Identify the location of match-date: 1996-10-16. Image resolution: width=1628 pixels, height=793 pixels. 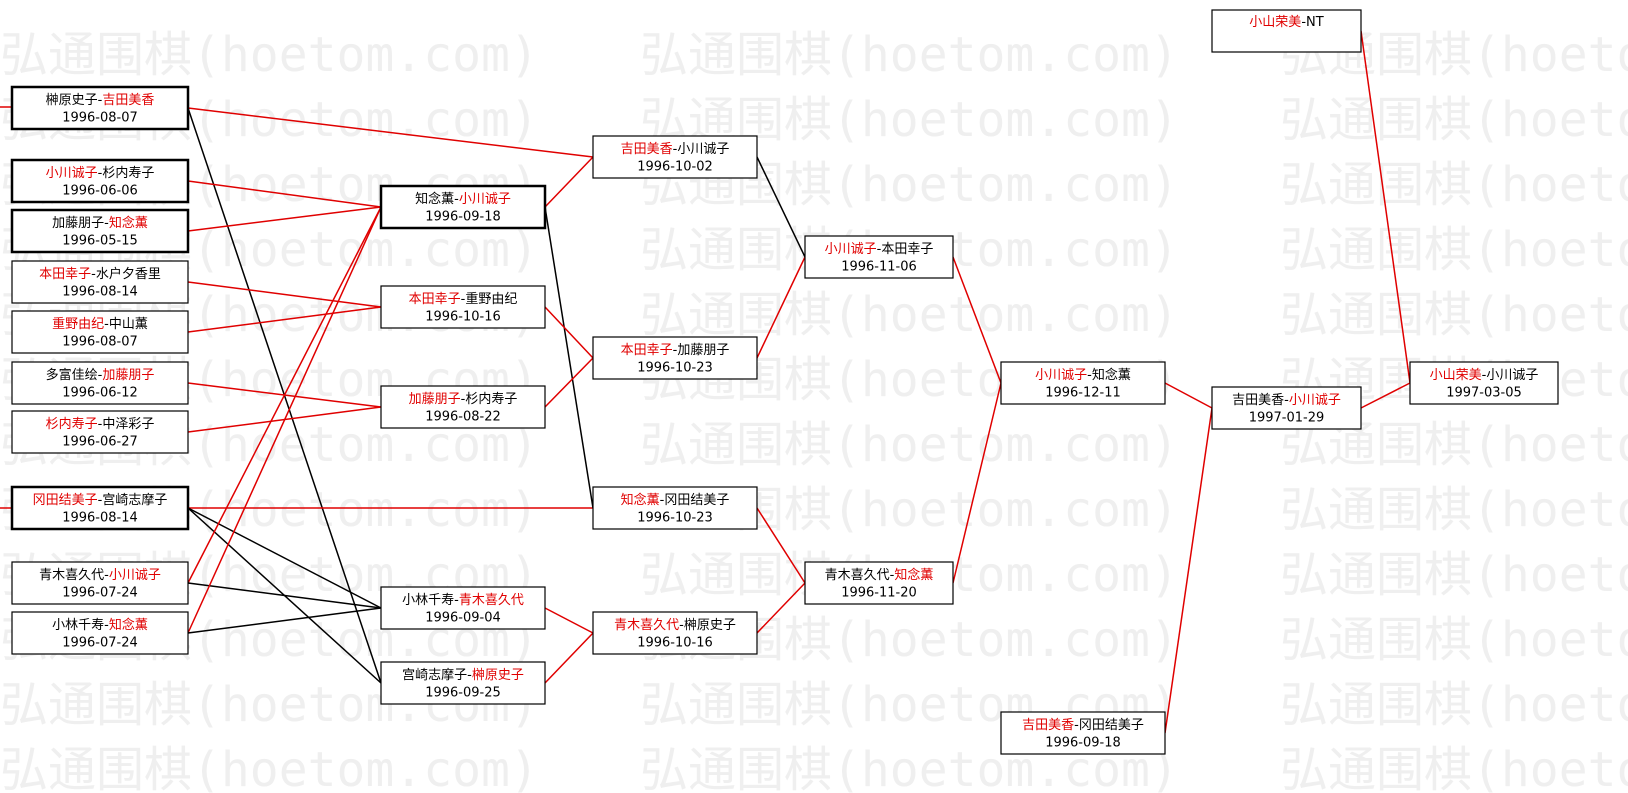
(463, 317).